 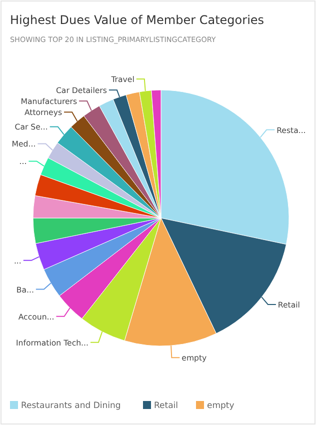 I want to click on legend-label: Retail, so click(x=166, y=406).